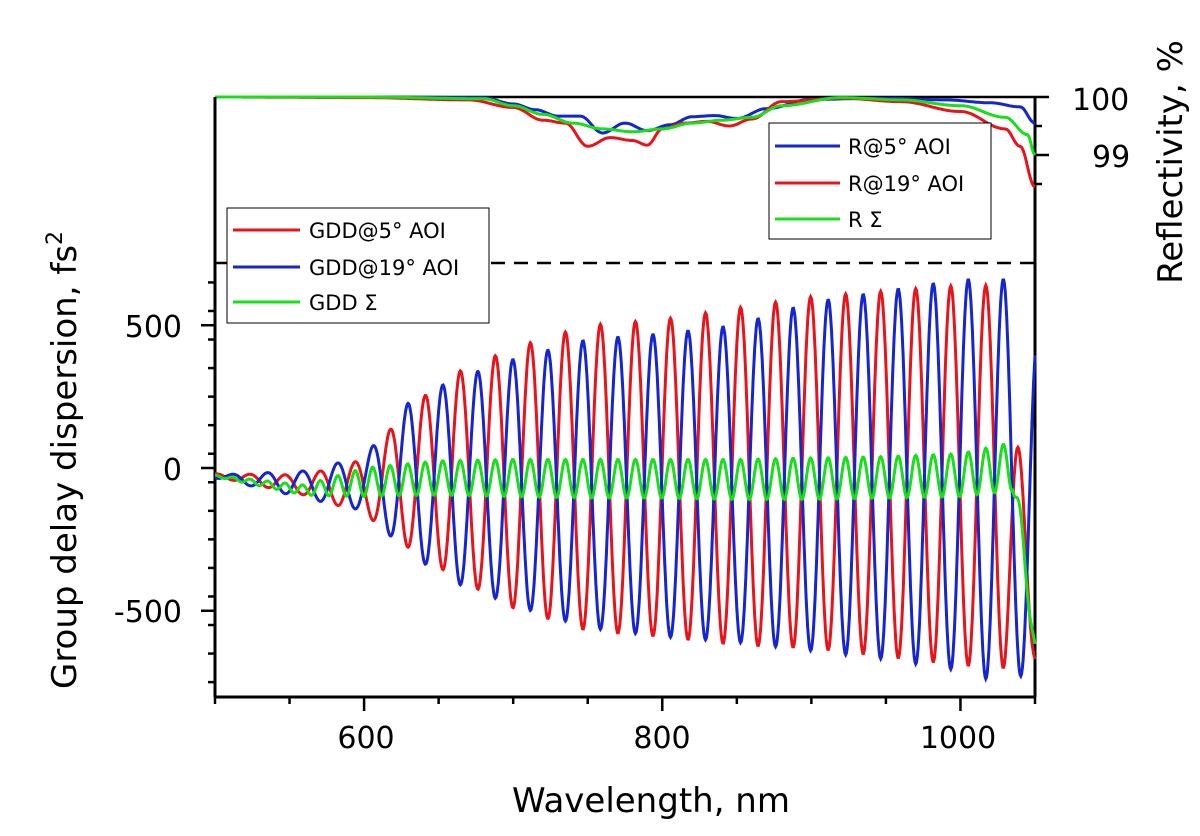 The width and height of the screenshot is (1200, 836). Describe the element at coordinates (651, 801) in the screenshot. I see `x-axis-title: Wavelength, nm` at that location.